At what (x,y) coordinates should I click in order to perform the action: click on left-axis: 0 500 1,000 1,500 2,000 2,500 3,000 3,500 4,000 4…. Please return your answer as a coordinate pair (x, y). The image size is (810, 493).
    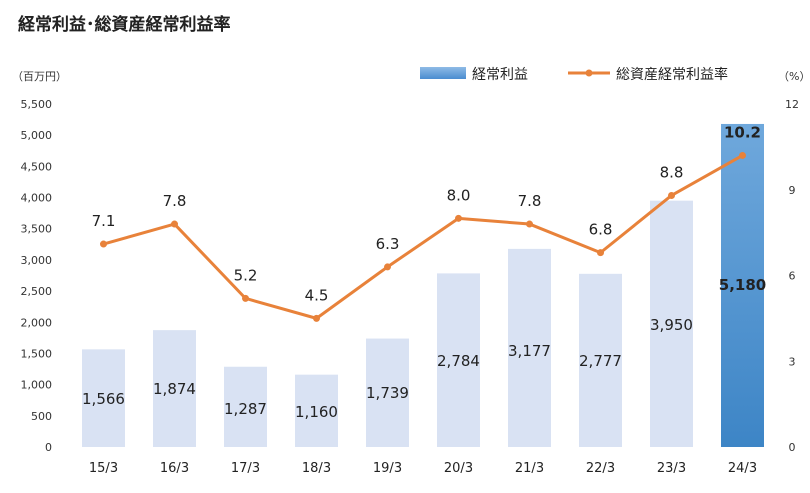
    Looking at the image, I should click on (37, 276).